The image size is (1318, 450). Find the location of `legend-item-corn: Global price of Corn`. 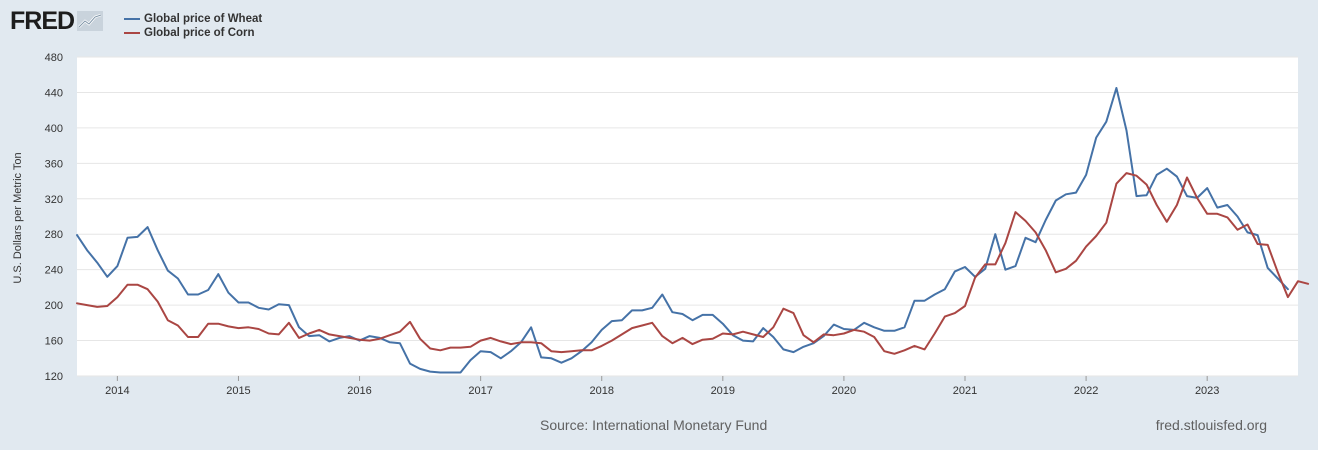

legend-item-corn: Global price of Corn is located at coordinates (193, 33).